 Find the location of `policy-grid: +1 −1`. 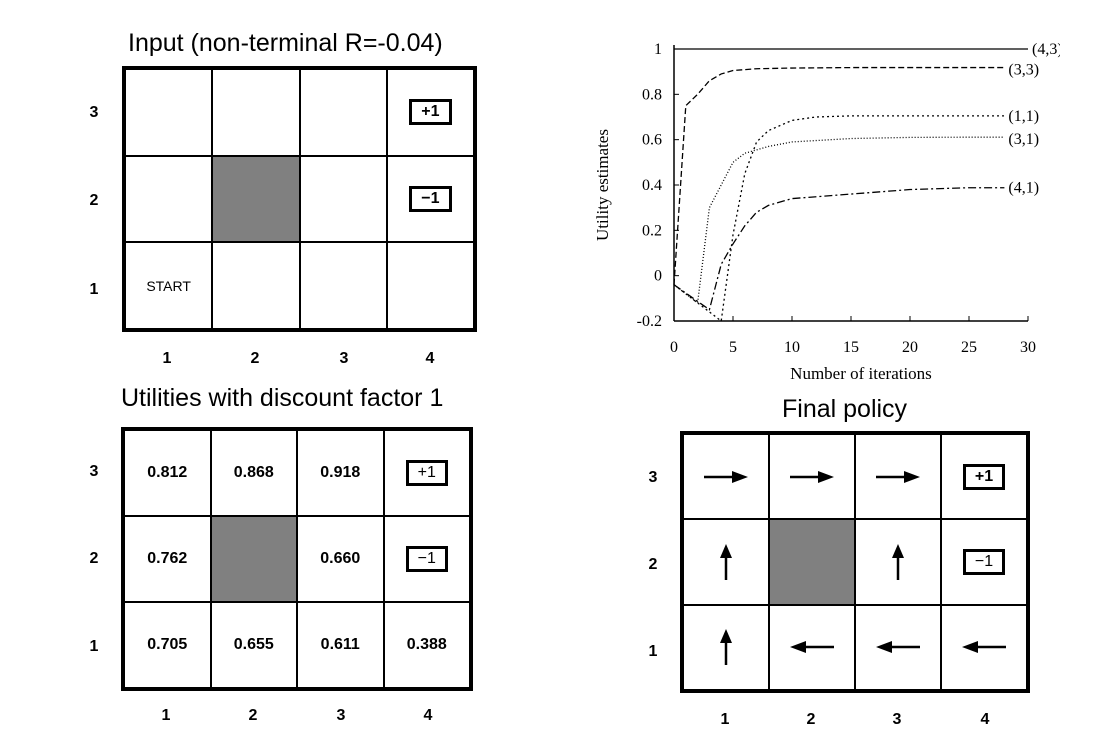

policy-grid: +1 −1 is located at coordinates (855, 562).